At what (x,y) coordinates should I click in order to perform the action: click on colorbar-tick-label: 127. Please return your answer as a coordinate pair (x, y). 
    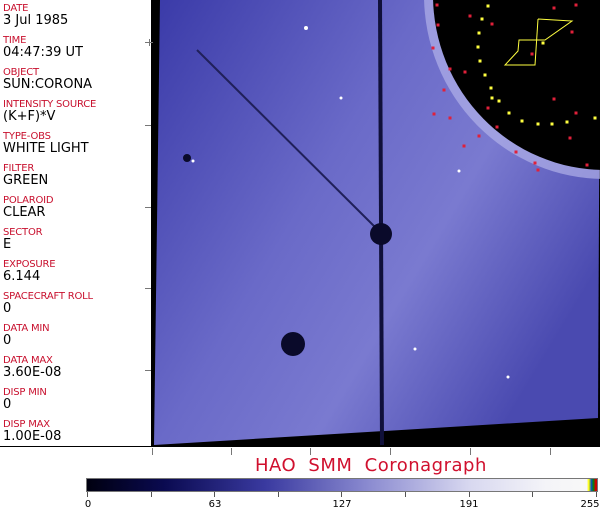
    Looking at the image, I should click on (342, 504).